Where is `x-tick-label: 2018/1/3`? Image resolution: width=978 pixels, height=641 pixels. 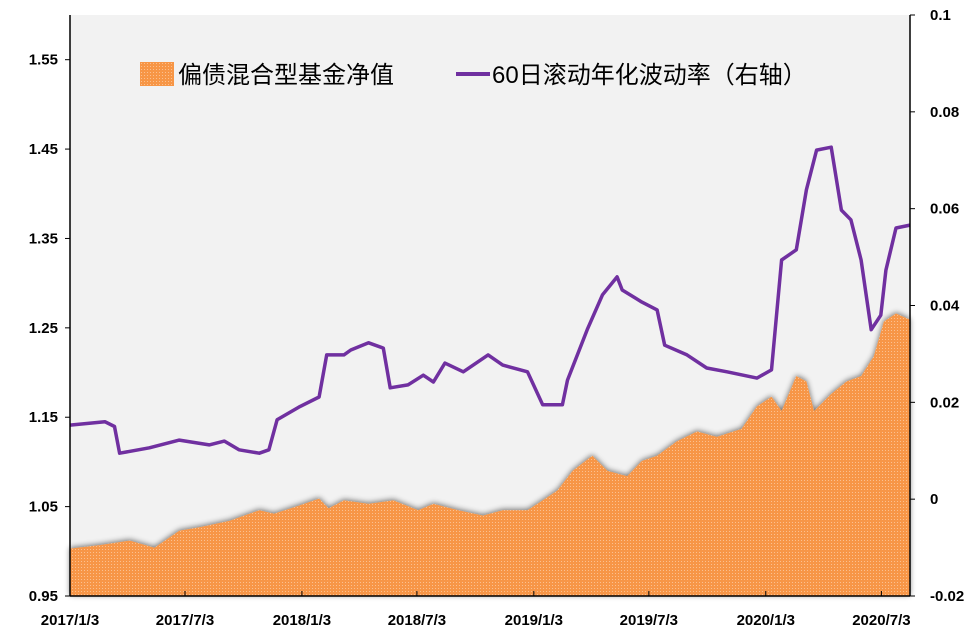 x-tick-label: 2018/1/3 is located at coordinates (302, 620).